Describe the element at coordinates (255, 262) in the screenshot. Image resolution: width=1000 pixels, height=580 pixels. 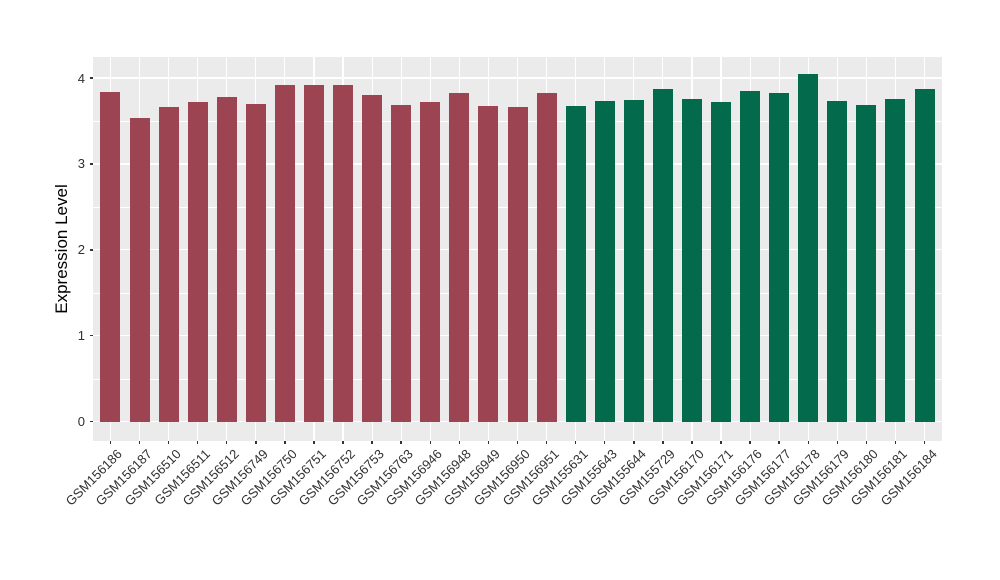
I see `bar-GSM156749` at that location.